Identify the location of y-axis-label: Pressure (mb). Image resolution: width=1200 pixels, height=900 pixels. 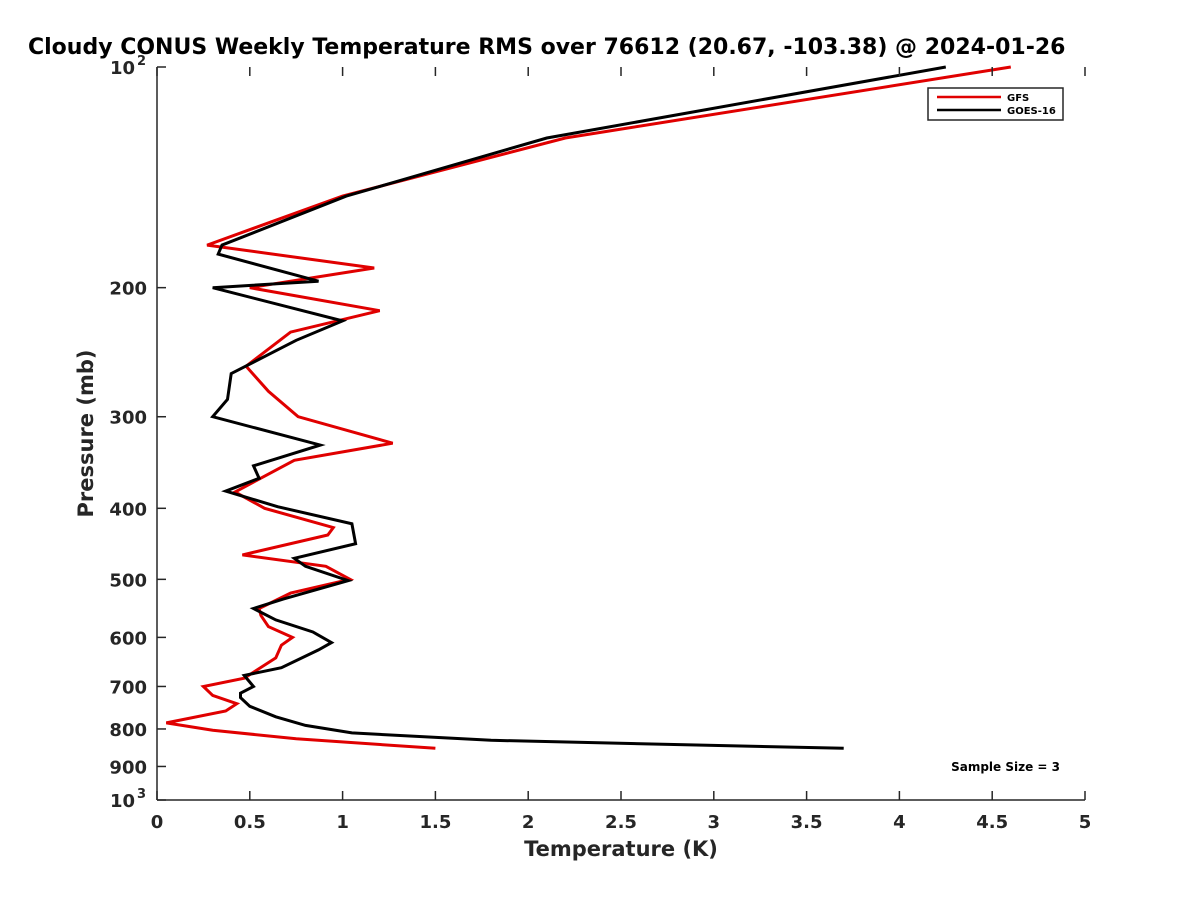
(86, 434).